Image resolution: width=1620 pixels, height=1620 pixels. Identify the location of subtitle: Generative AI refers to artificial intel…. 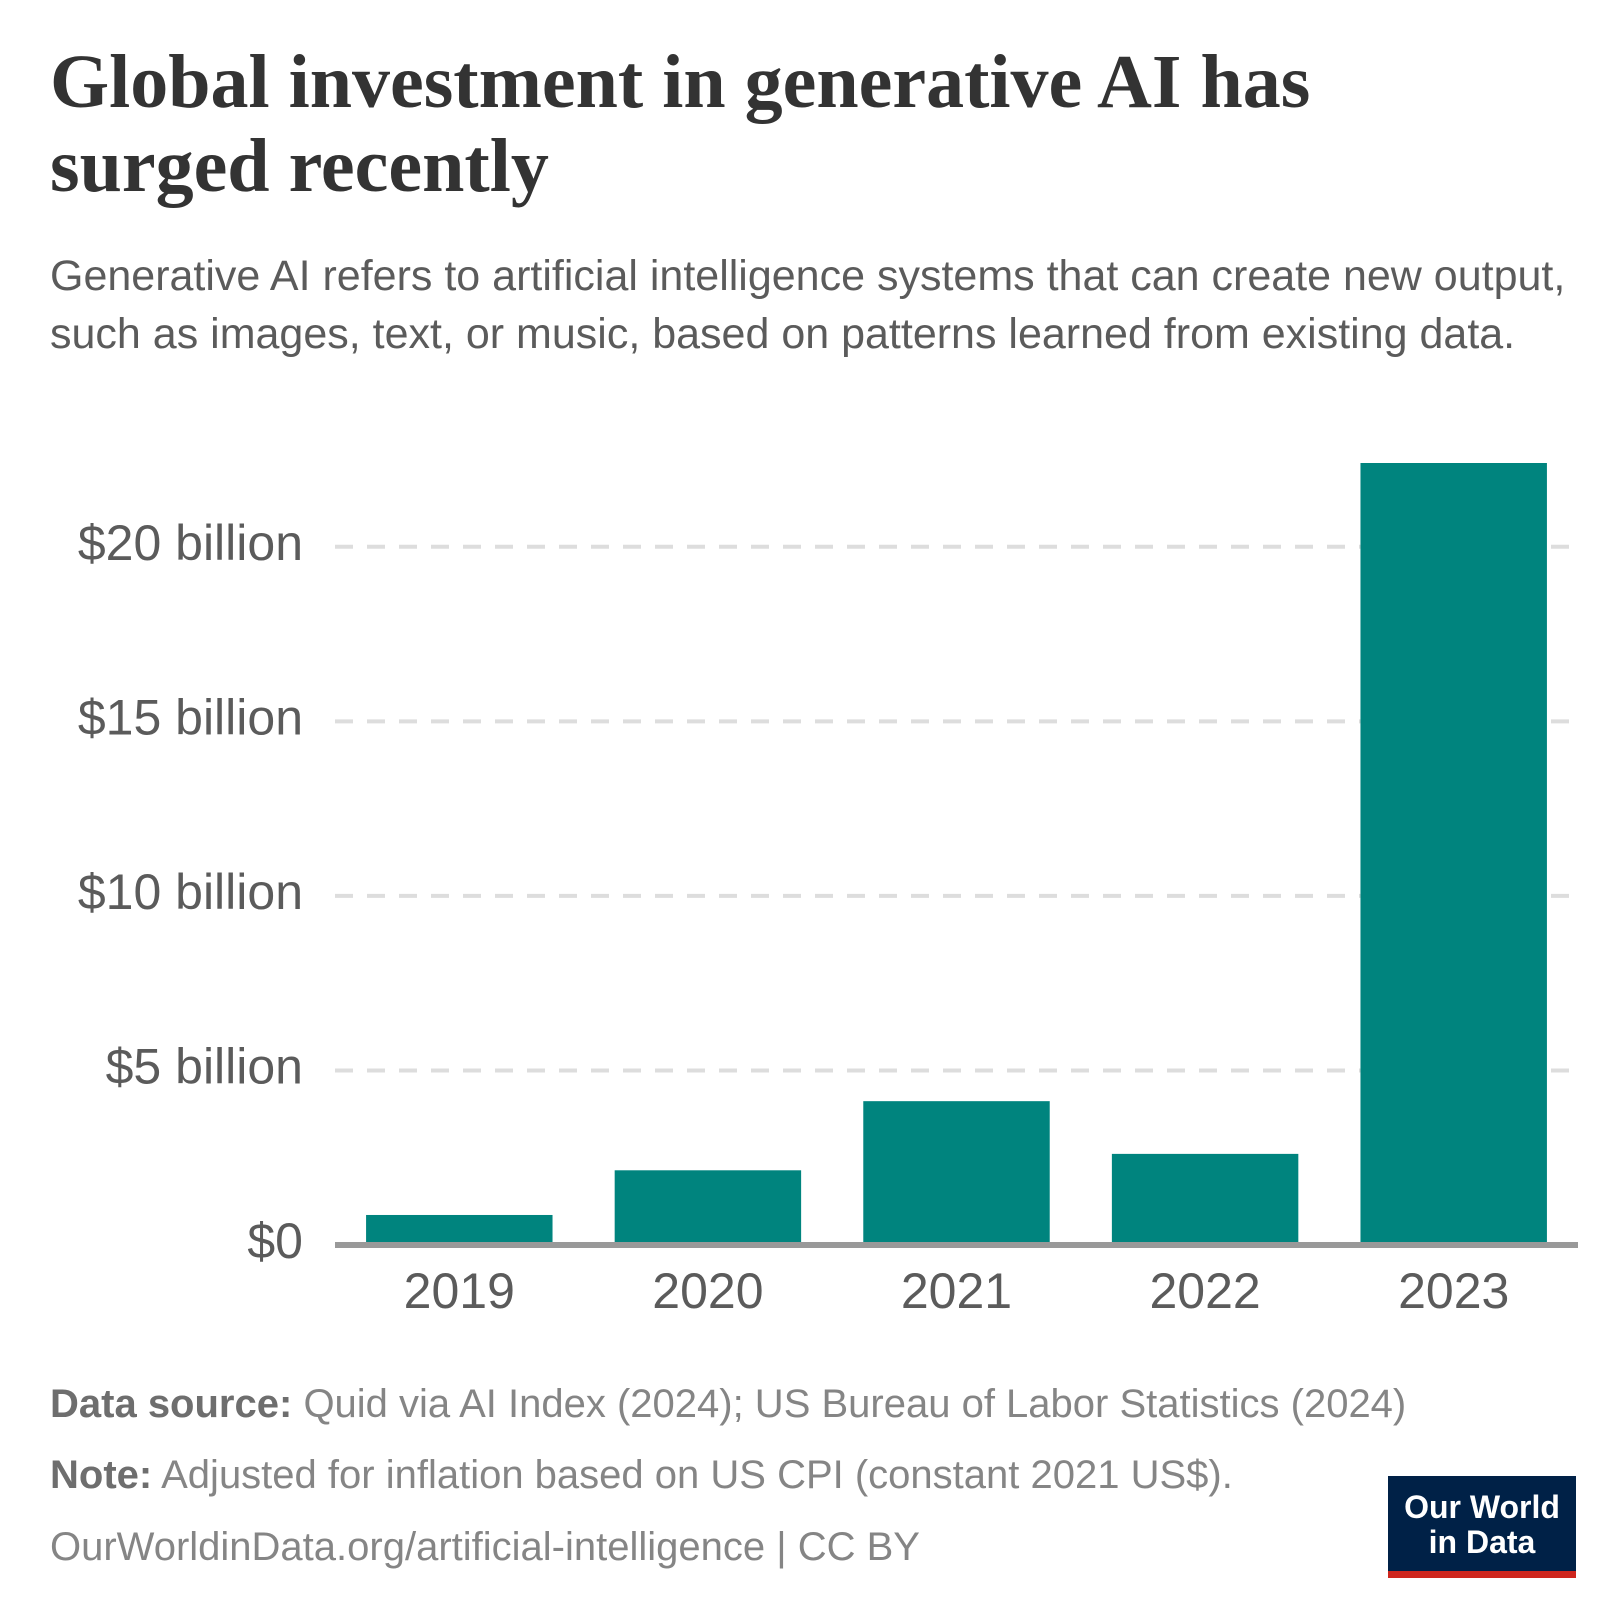
(808, 305).